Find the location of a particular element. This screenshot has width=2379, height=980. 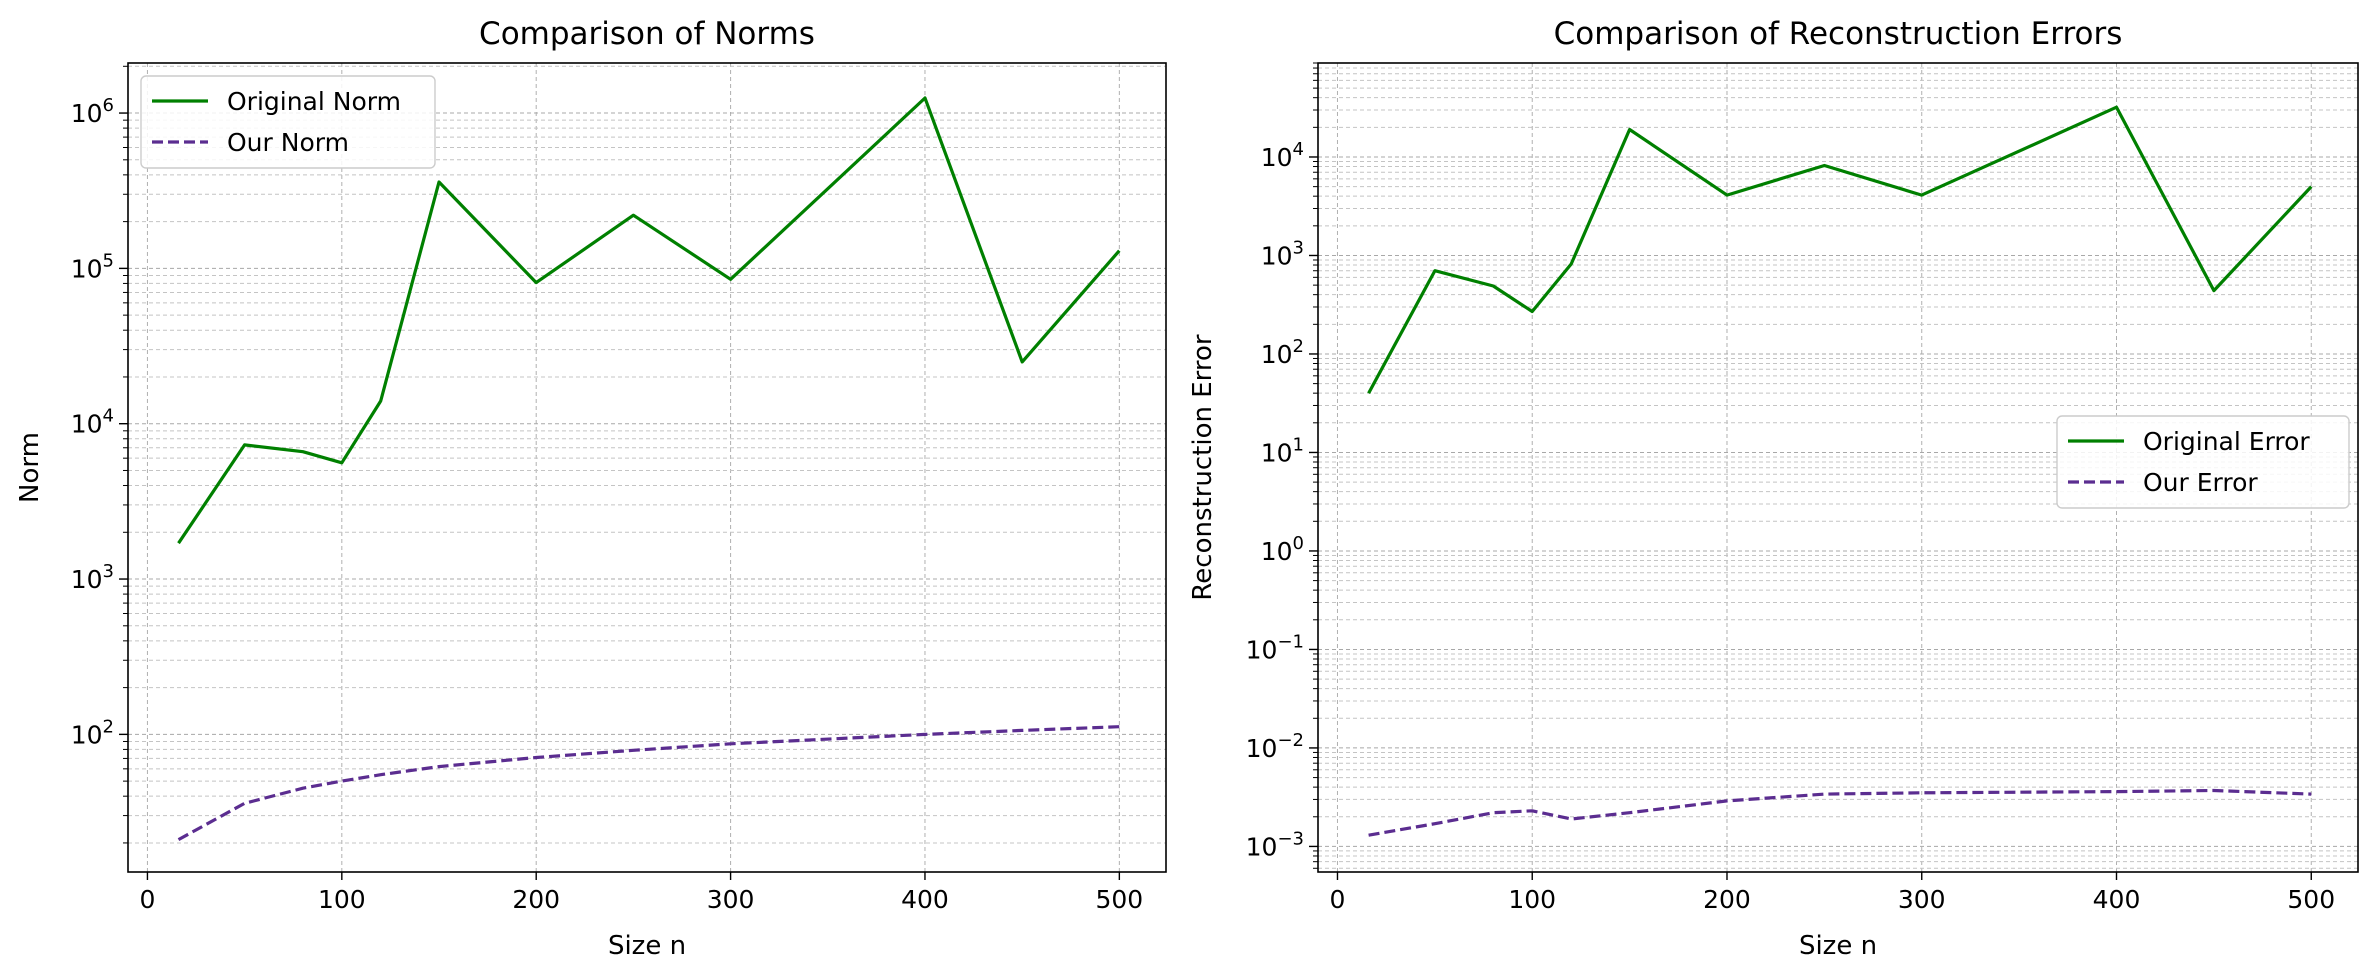

legend: Original Norm Our Norm is located at coordinates (288, 122).